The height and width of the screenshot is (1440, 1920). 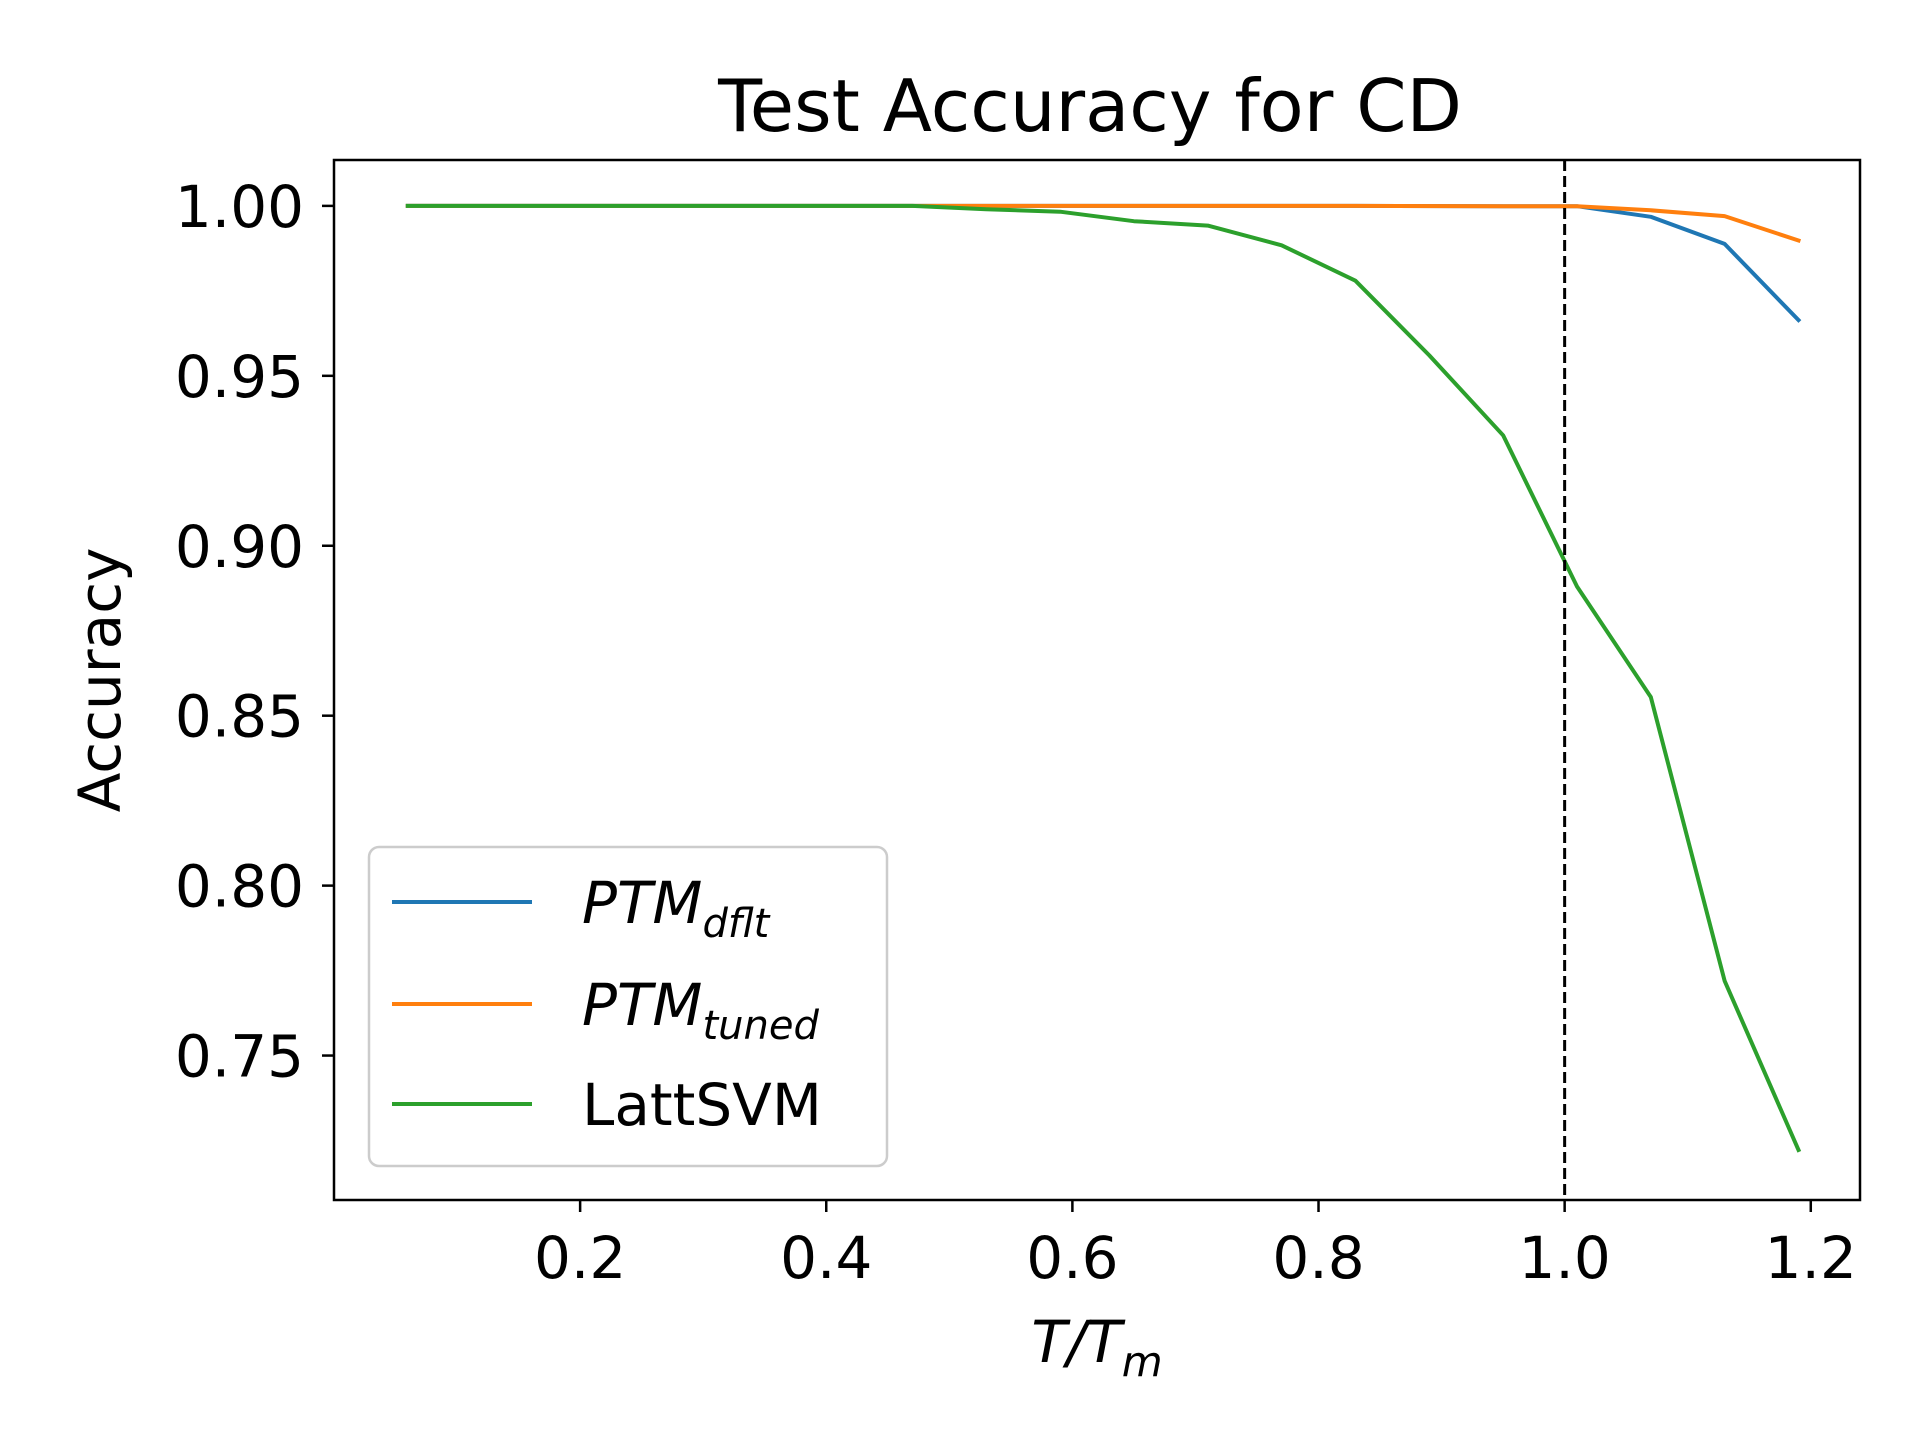 I want to click on x-tick-label: 0.6, so click(x=1072, y=1258).